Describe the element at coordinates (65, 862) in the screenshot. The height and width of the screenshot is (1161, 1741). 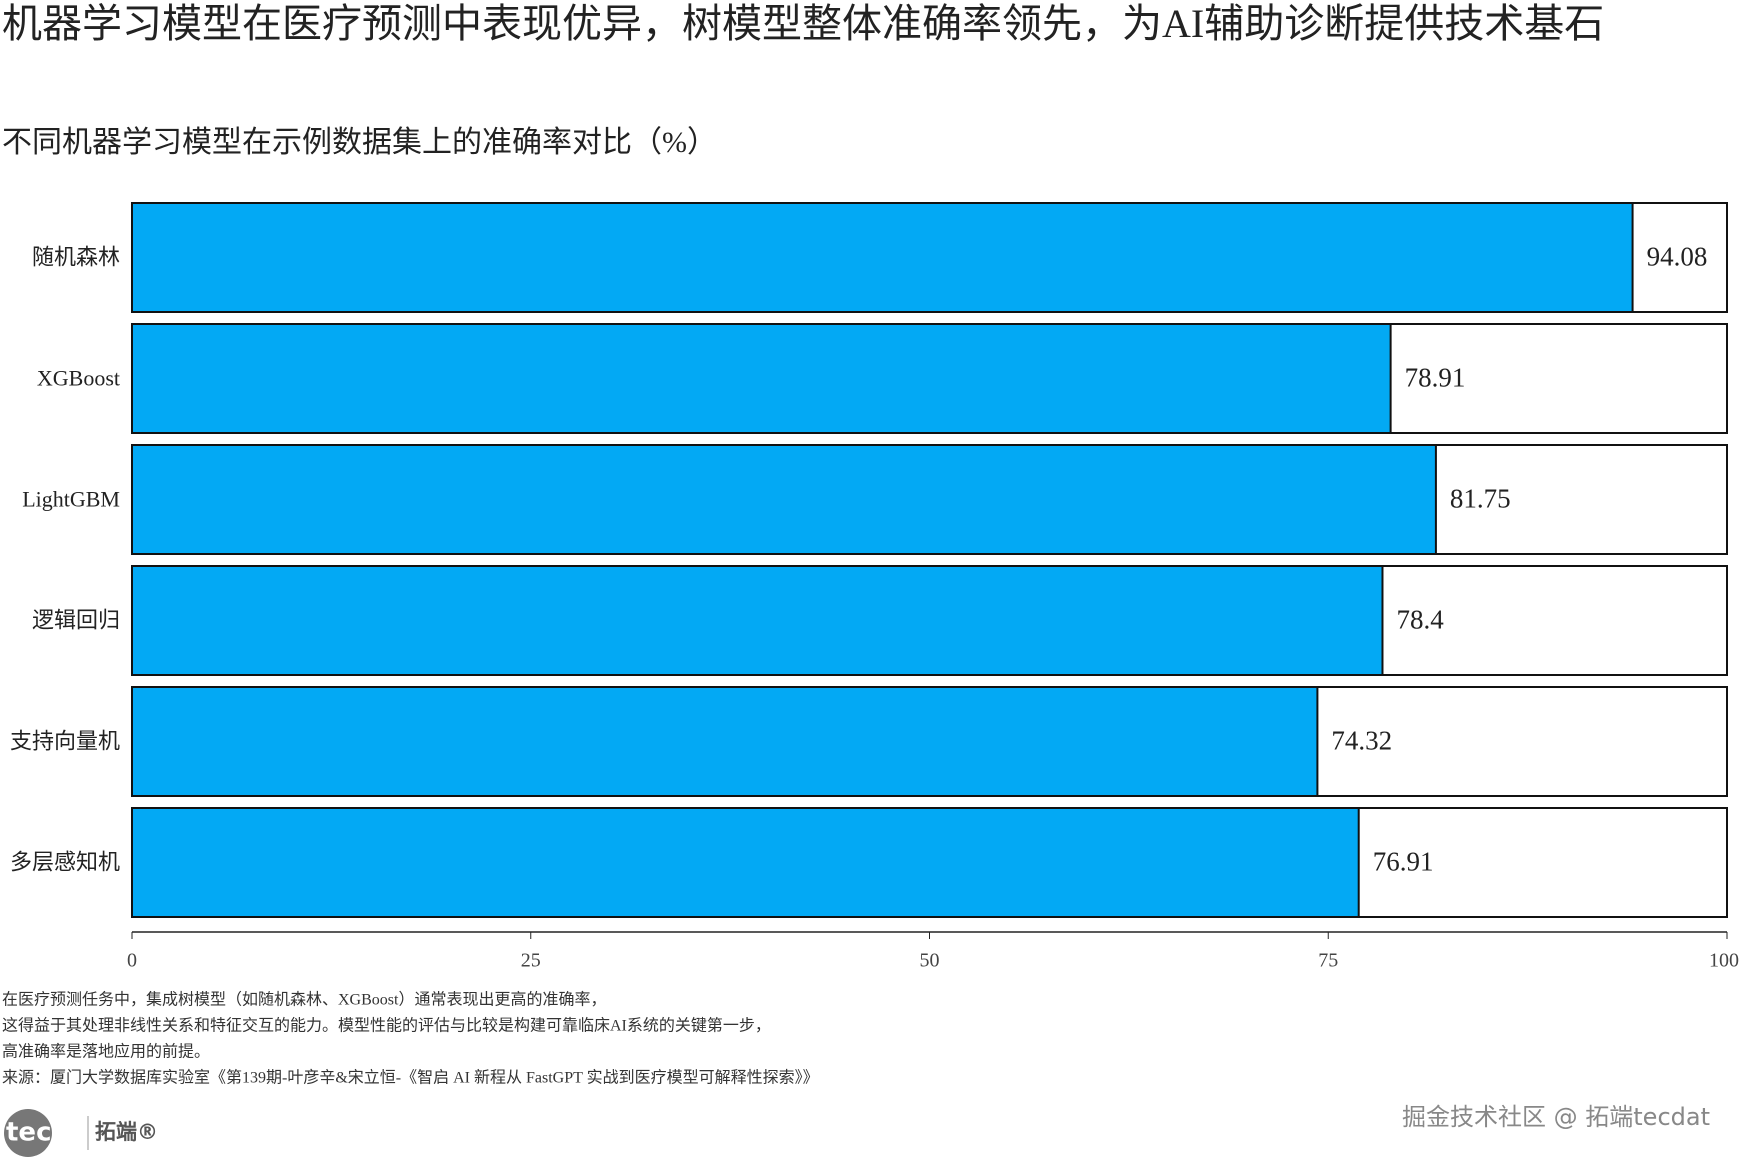
I see `y-tick-label: 多层感知机` at that location.